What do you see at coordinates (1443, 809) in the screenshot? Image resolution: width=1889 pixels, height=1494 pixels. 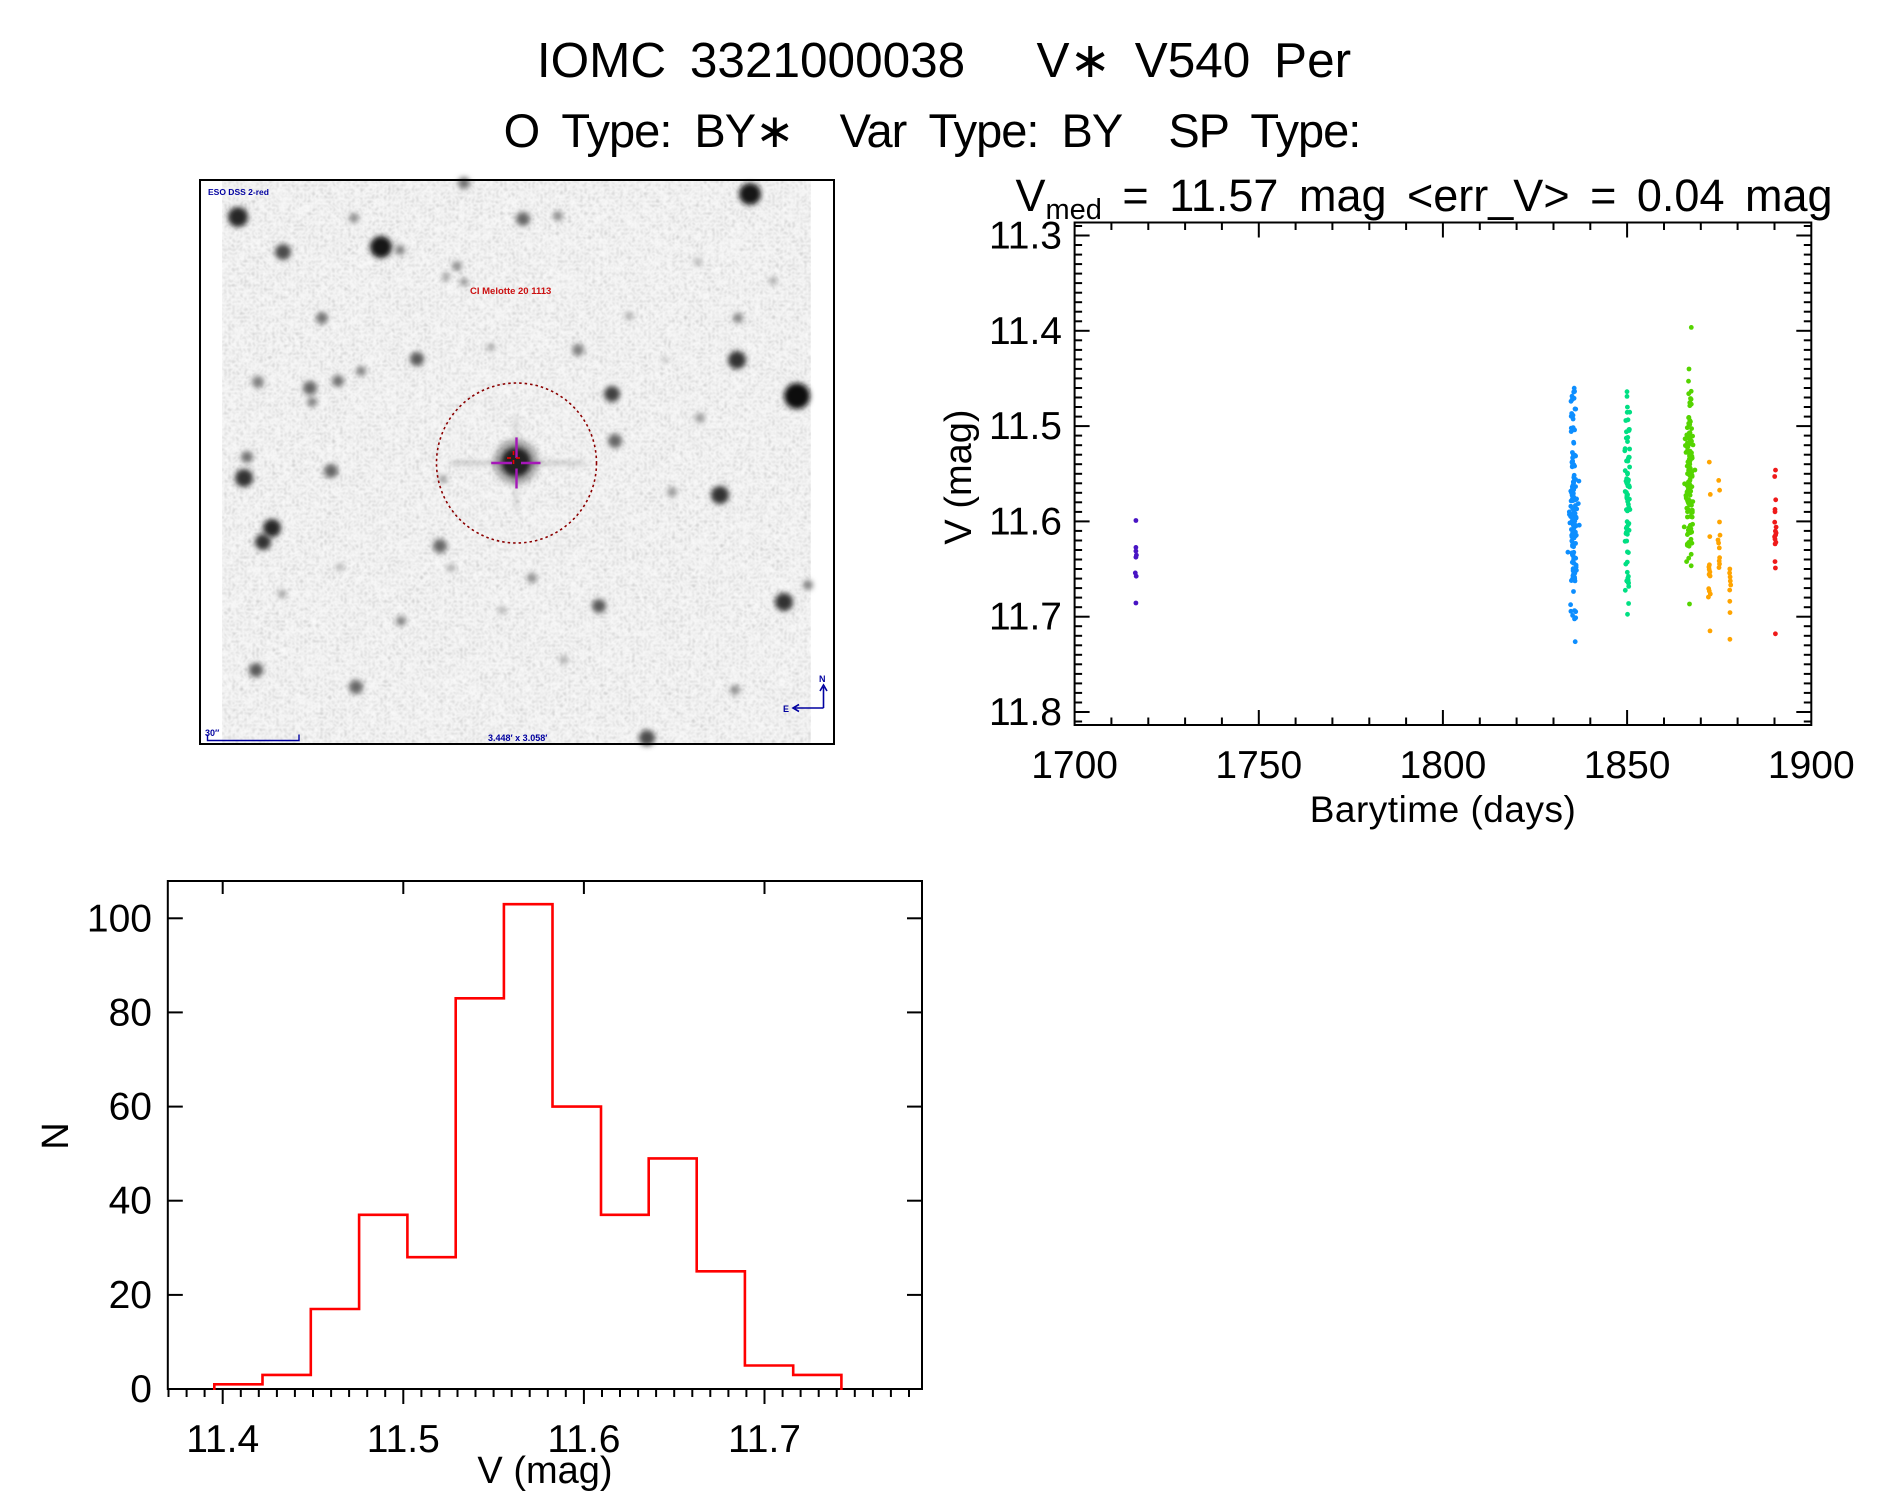 I see `svg-text: Barytime (days)` at bounding box center [1443, 809].